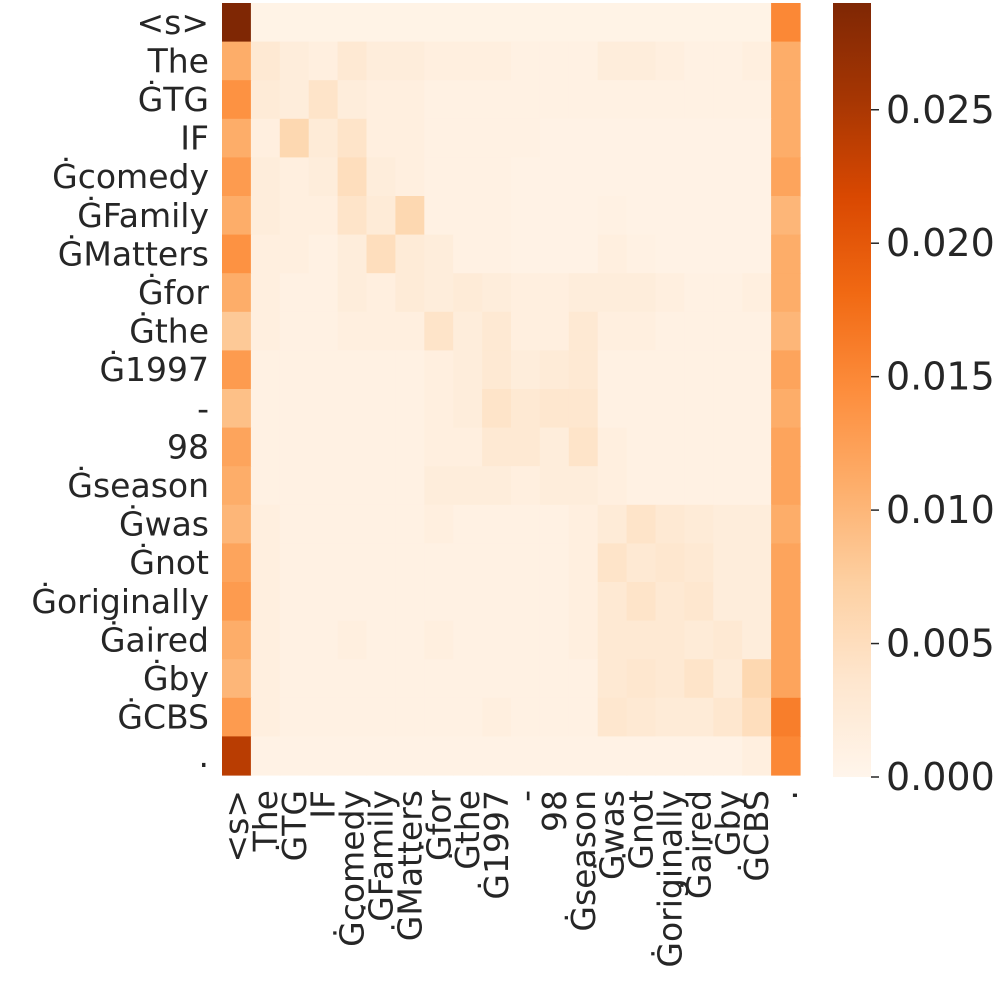 The height and width of the screenshot is (1000, 1000). I want to click on x-tick-label: Ġoriginally, so click(669, 879).